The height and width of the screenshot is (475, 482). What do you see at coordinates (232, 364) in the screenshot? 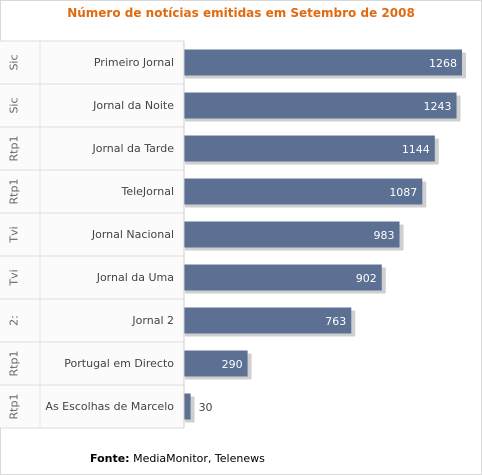
I see `value-label: 290` at bounding box center [232, 364].